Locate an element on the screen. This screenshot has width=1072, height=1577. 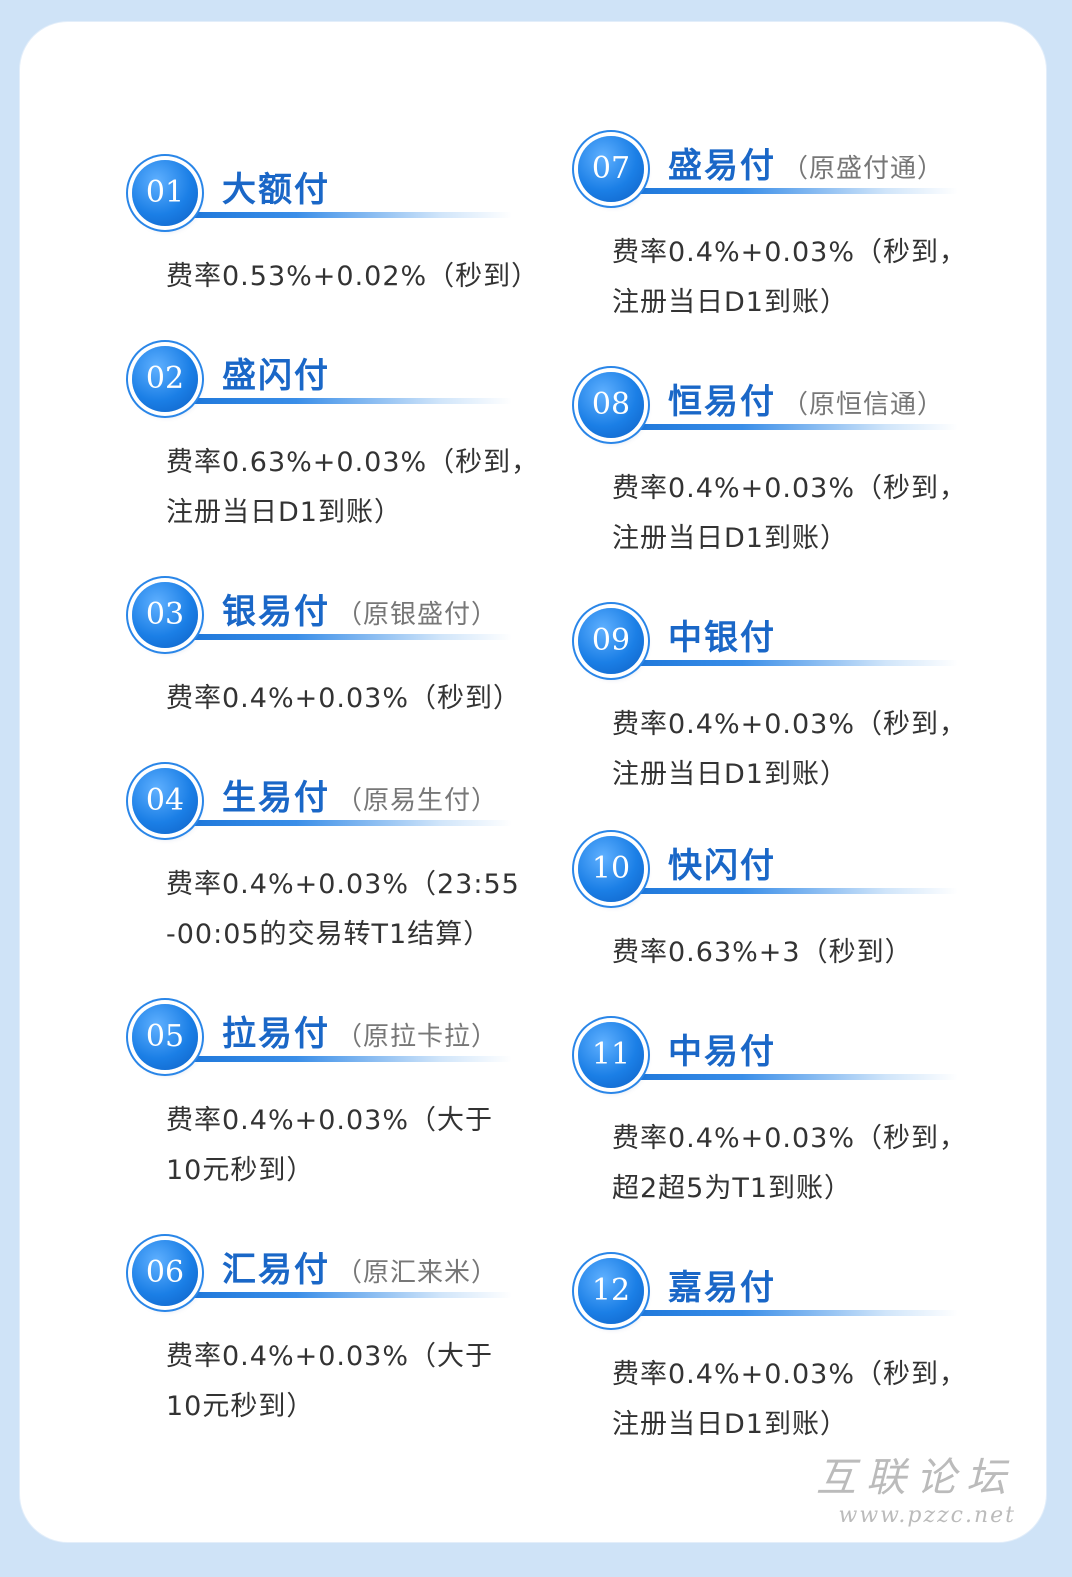
product-name: 银易付 （原银盛付） is located at coordinates (360, 612).